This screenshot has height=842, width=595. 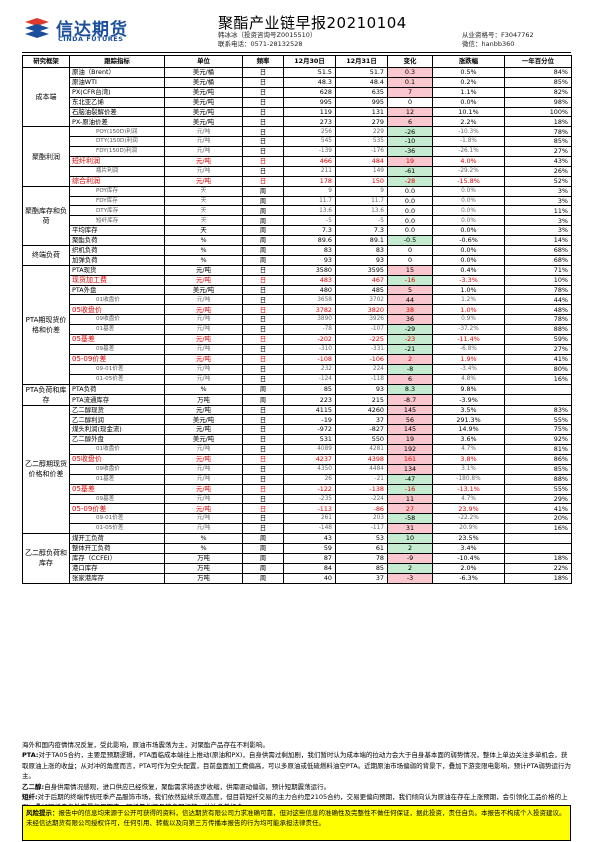 What do you see at coordinates (92, 30) in the screenshot?
I see `logo-text-cn: 信达期货` at bounding box center [92, 30].